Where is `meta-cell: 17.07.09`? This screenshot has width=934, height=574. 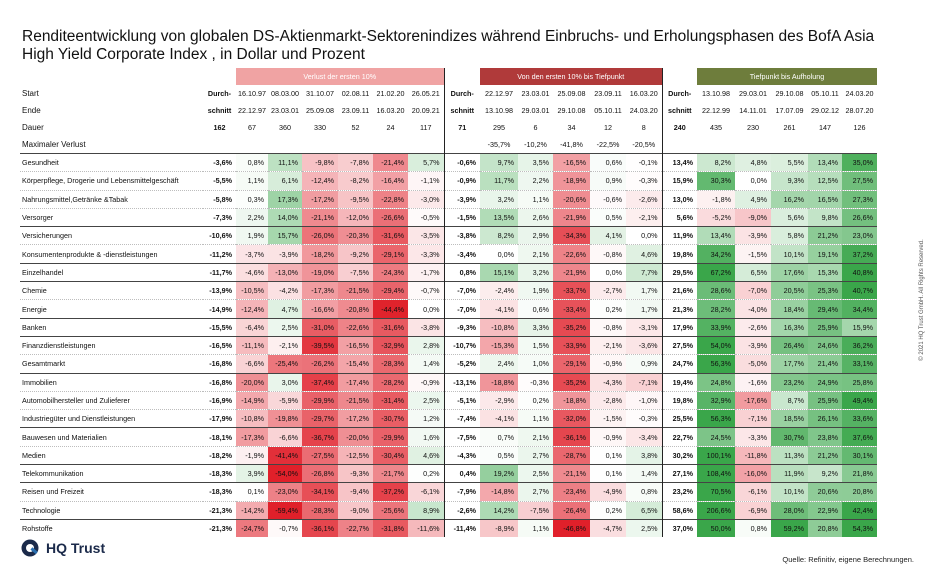 meta-cell: 17.07.09 is located at coordinates (789, 110).